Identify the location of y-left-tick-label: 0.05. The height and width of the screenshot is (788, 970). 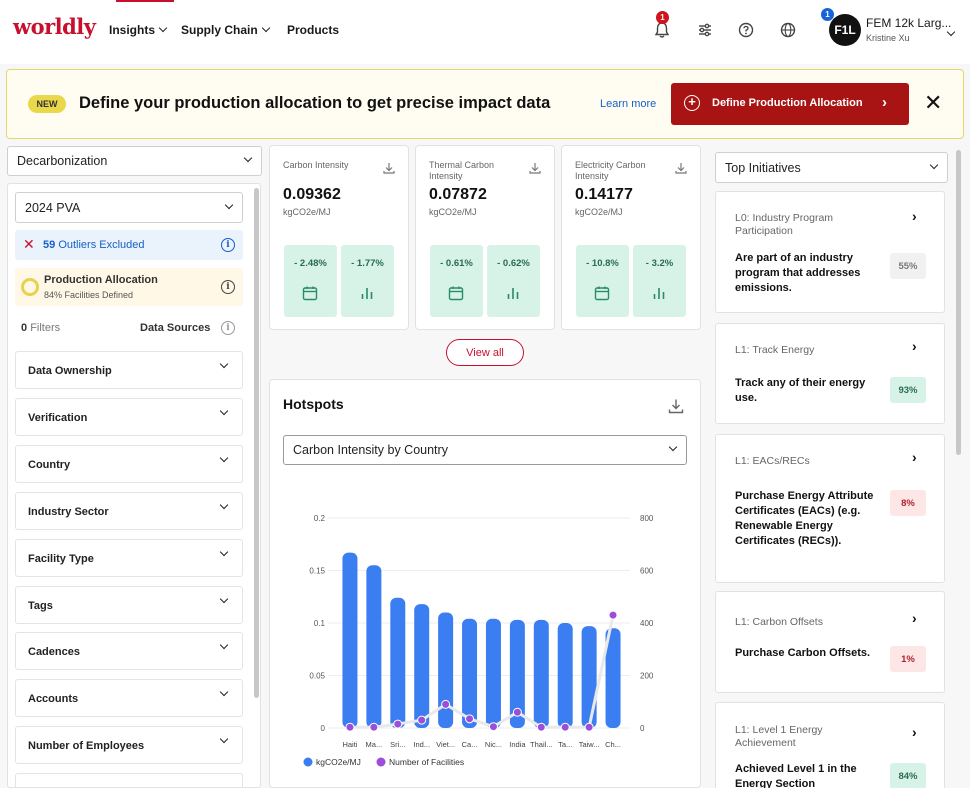
(317, 676).